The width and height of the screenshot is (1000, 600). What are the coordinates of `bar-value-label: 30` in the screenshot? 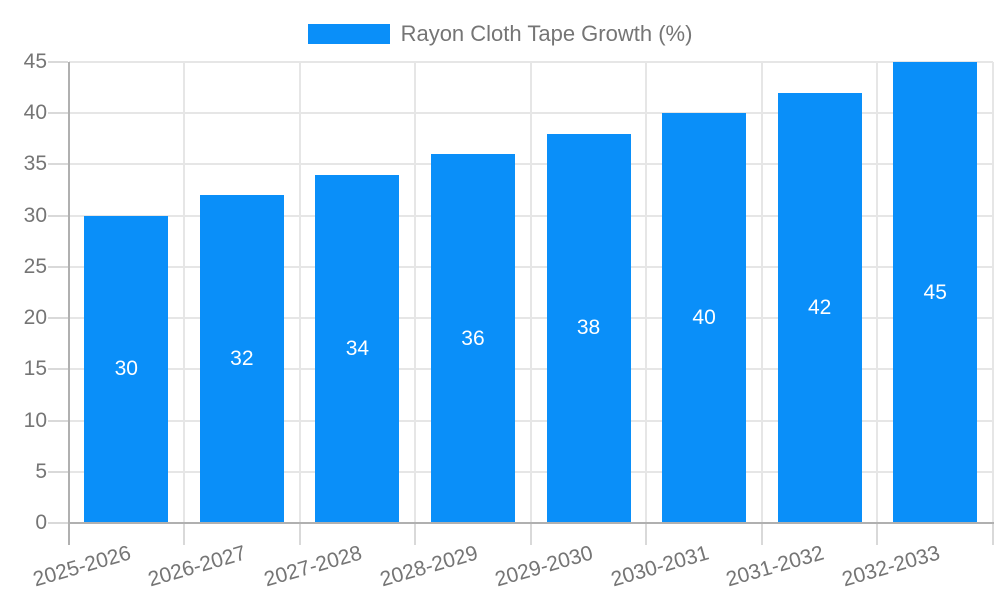 It's located at (126, 369).